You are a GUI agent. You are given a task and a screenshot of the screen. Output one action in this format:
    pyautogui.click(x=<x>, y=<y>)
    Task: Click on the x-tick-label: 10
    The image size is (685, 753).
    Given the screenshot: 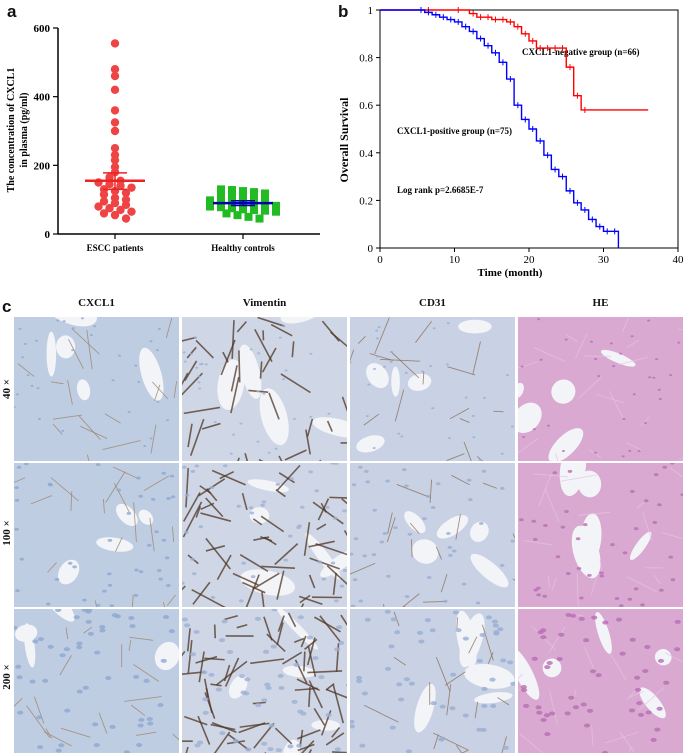 What is the action you would take?
    pyautogui.click(x=455, y=260)
    